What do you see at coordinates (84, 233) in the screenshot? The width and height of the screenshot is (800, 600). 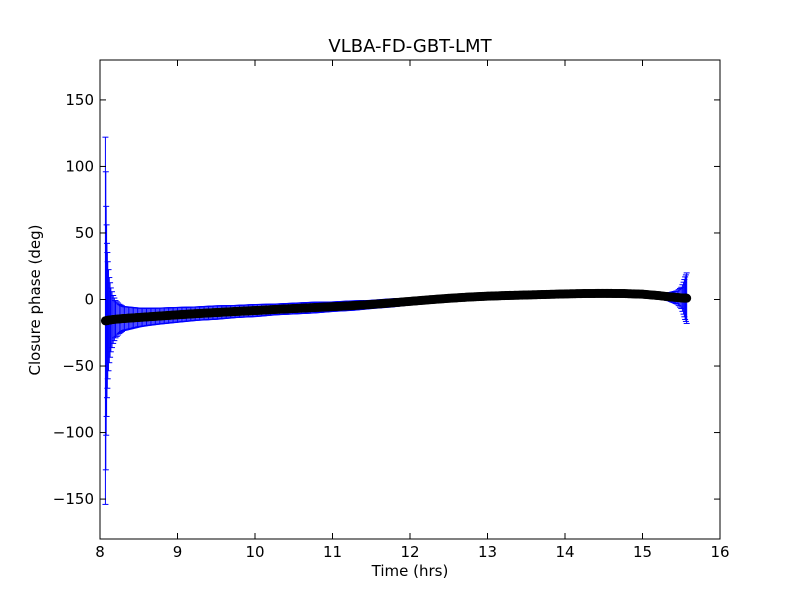 I see `y-tick-label: 50` at bounding box center [84, 233].